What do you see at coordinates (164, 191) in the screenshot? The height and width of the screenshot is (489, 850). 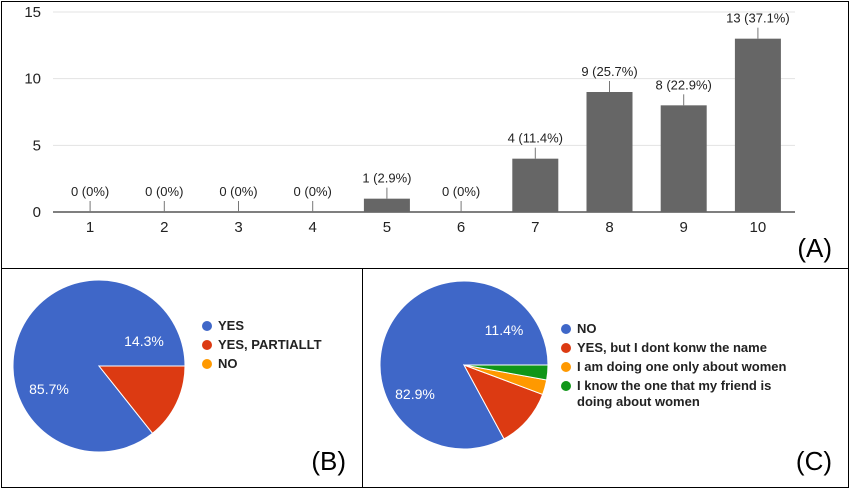 I see `data-label-2: 0 (0%)` at bounding box center [164, 191].